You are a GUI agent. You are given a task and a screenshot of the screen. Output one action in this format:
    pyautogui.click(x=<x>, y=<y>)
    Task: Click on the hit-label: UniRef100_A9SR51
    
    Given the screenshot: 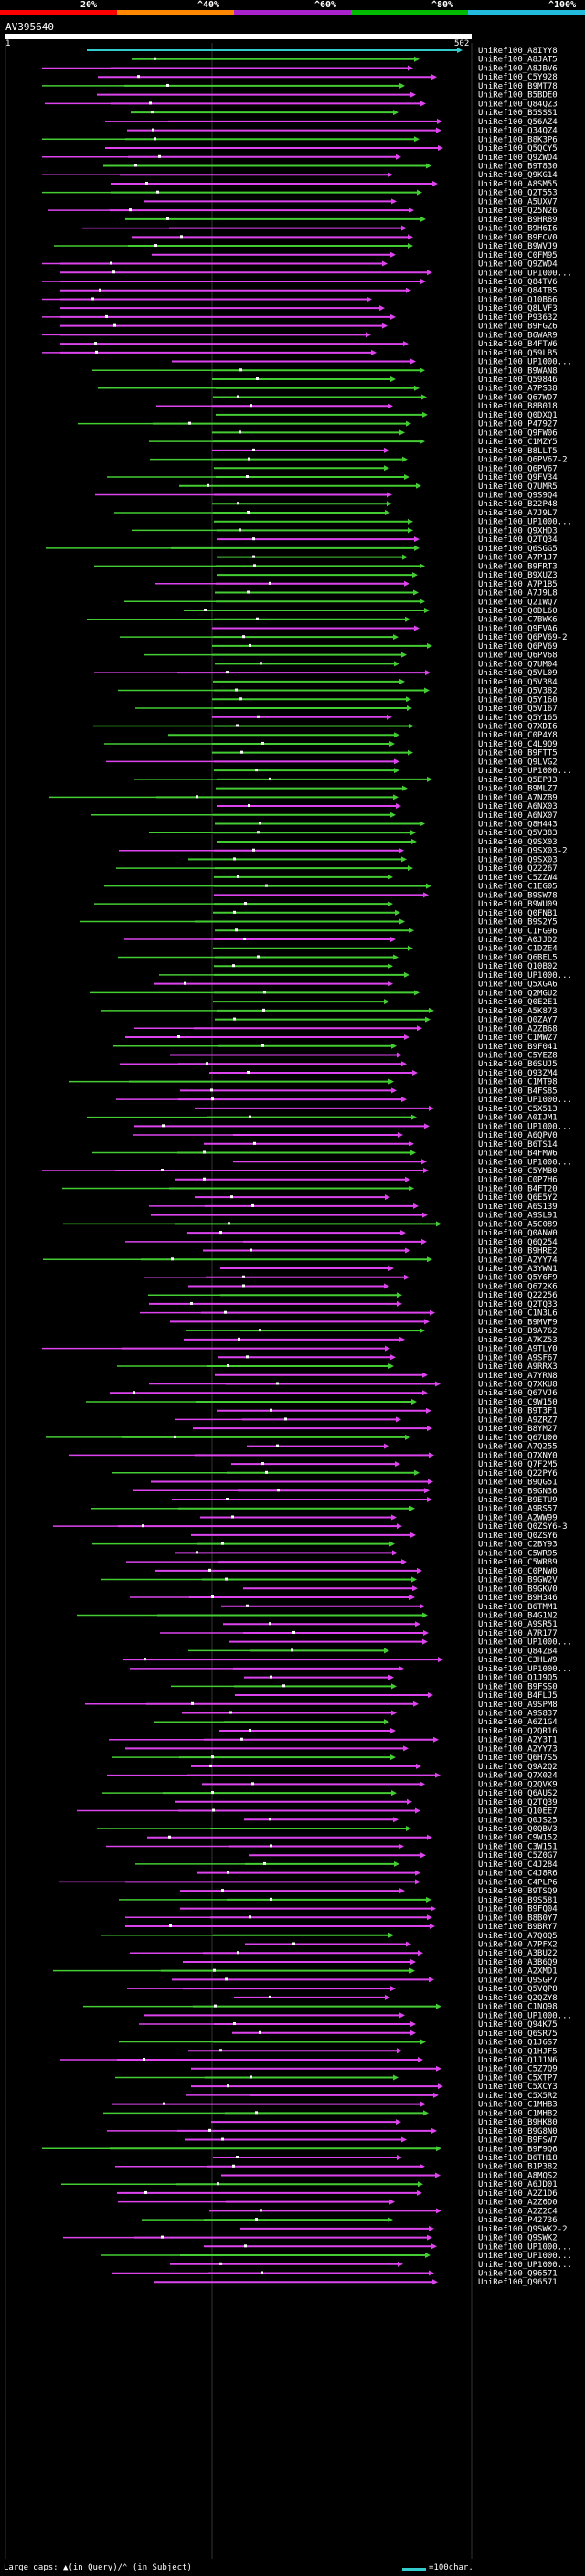 What is the action you would take?
    pyautogui.click(x=518, y=1624)
    